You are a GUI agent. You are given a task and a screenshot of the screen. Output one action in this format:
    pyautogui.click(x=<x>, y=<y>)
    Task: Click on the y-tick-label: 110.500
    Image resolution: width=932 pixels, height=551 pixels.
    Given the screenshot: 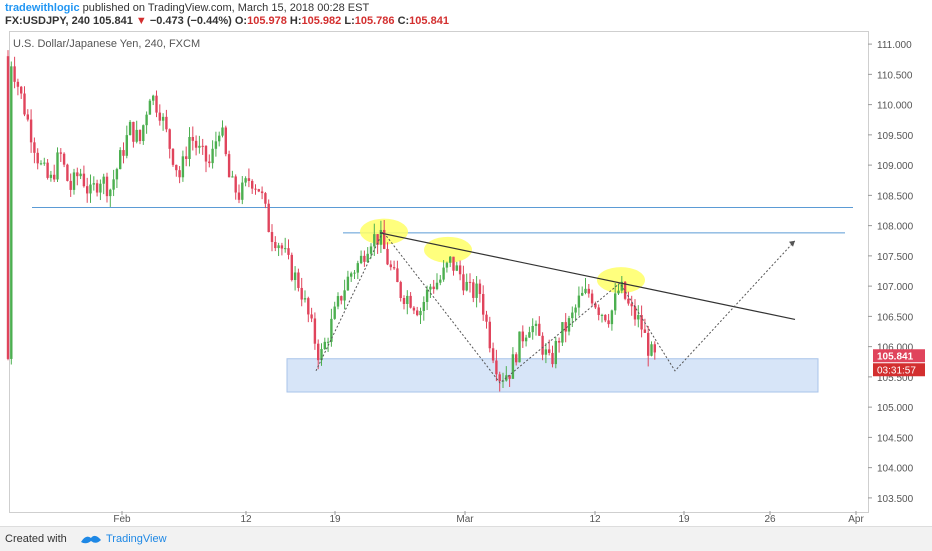 What is the action you would take?
    pyautogui.click(x=895, y=75)
    